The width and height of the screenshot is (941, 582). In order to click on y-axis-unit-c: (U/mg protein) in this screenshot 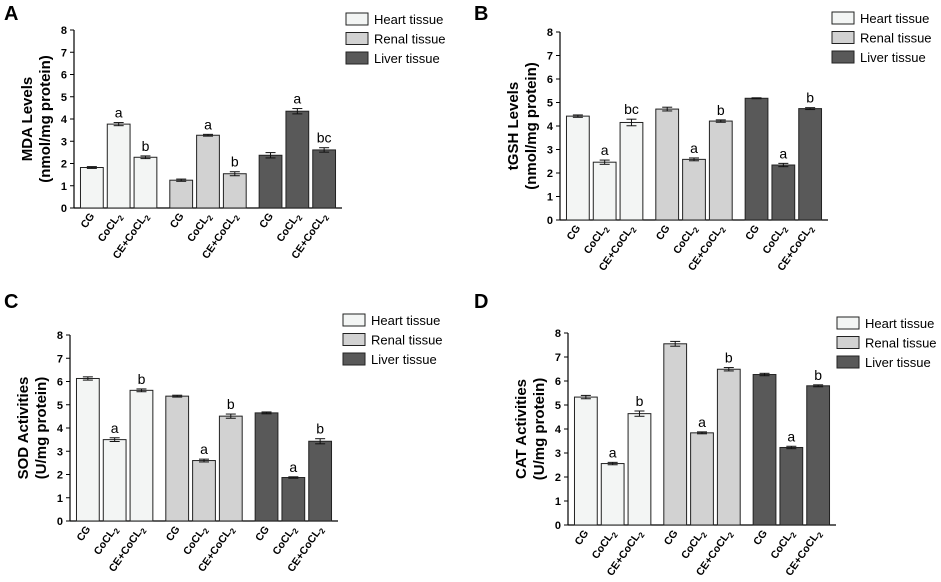, I will do `click(41, 428)`.